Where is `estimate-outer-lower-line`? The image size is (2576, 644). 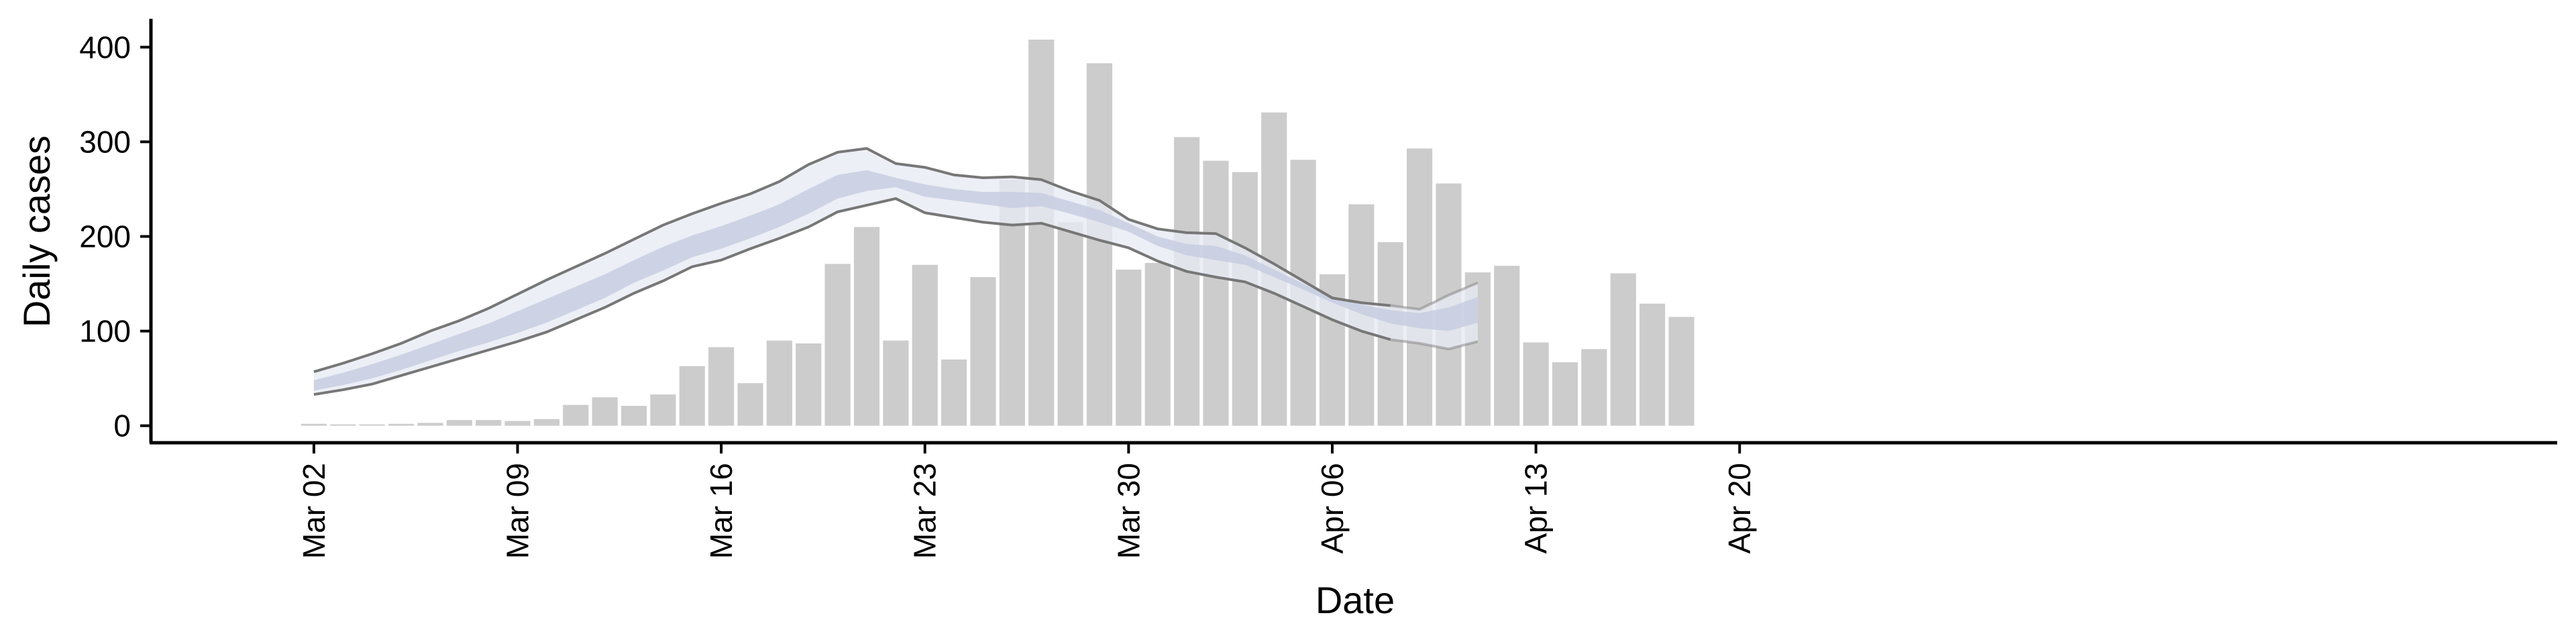 estimate-outer-lower-line is located at coordinates (852, 296).